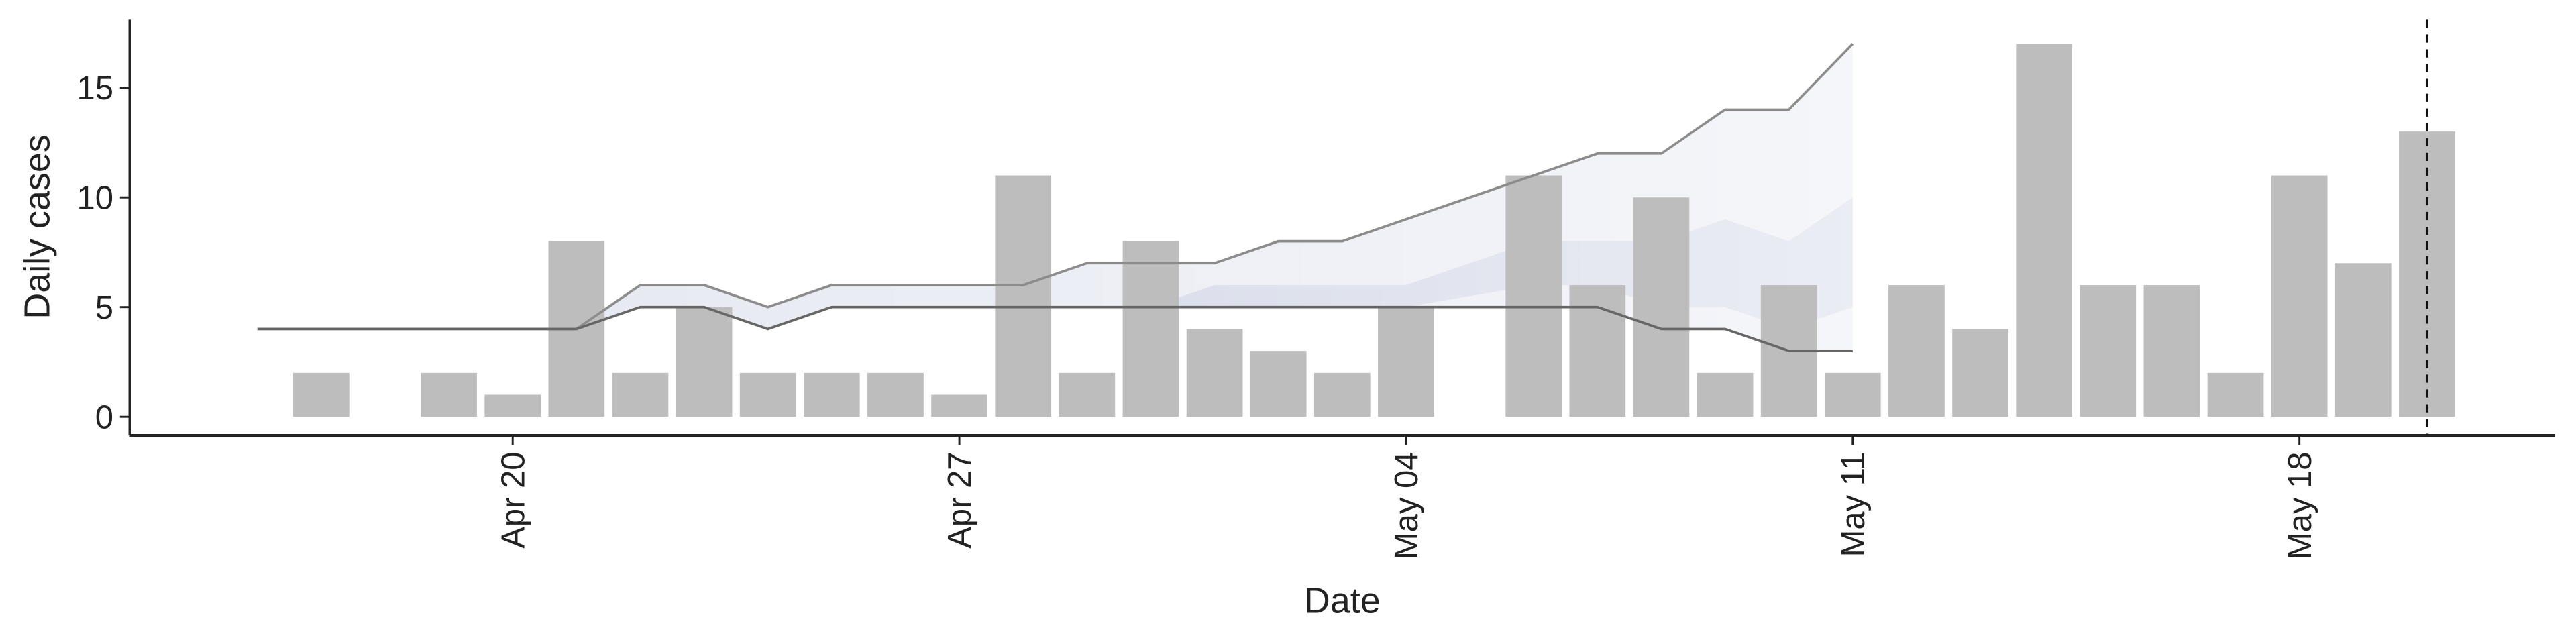 The height and width of the screenshot is (644, 2576). Describe the element at coordinates (1853, 504) in the screenshot. I see `x-tick-label: May 11` at that location.